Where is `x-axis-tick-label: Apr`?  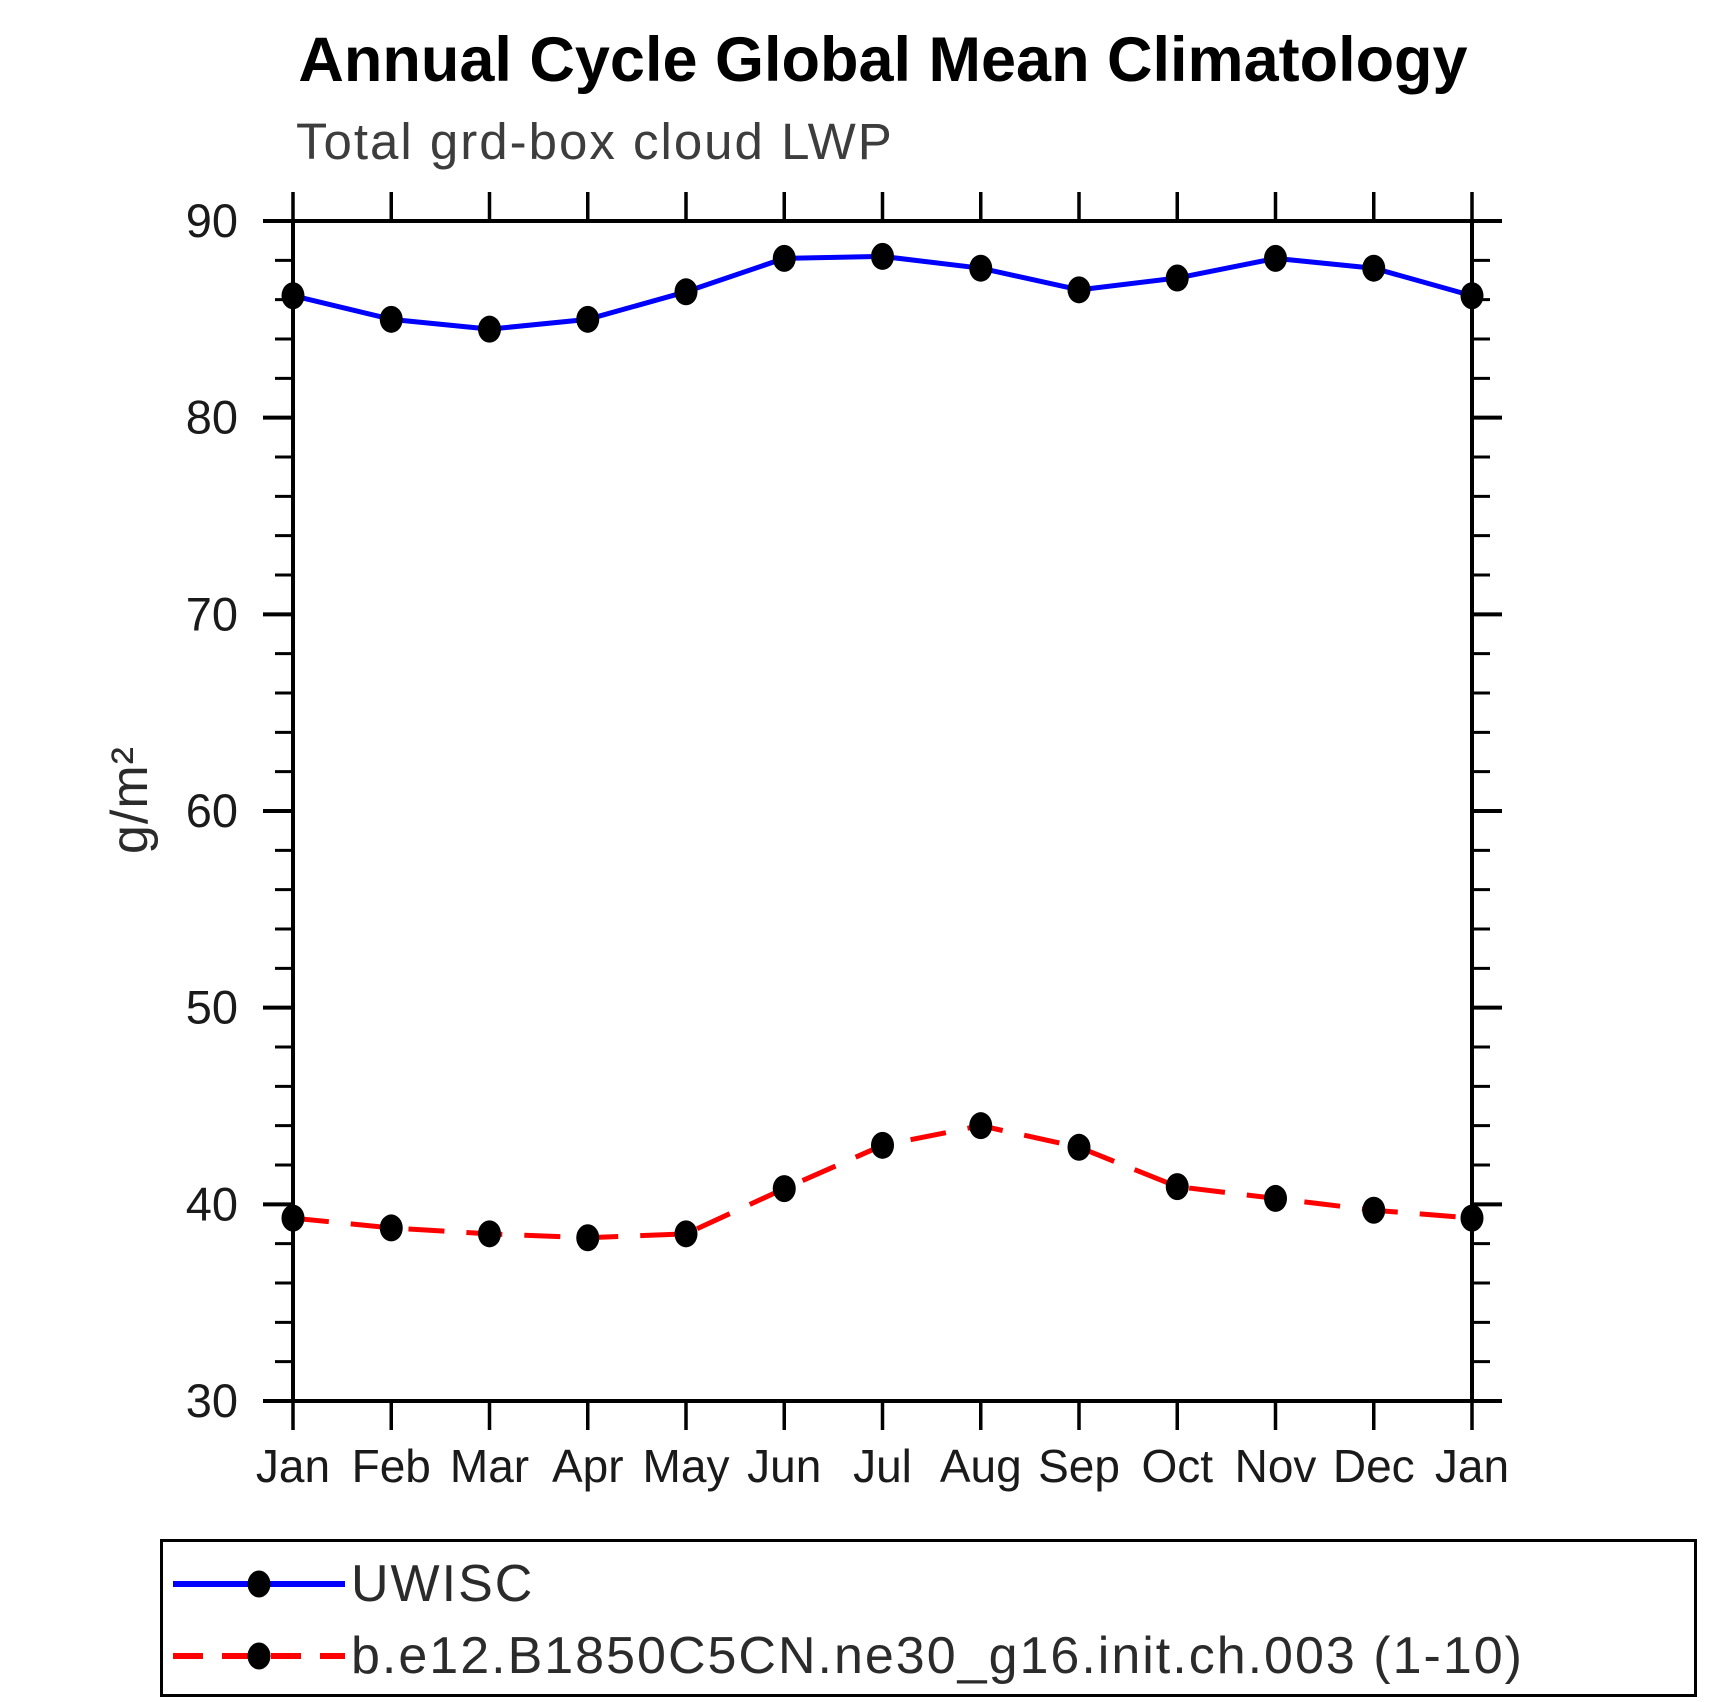
x-axis-tick-label: Apr is located at coordinates (588, 1466).